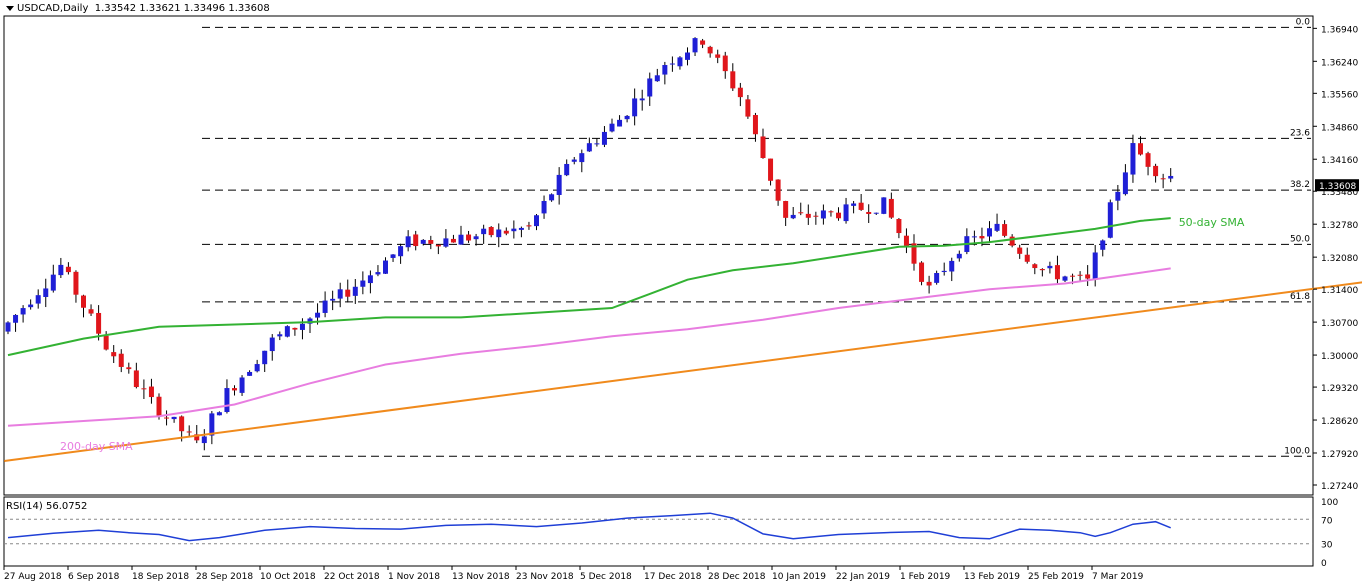 The width and height of the screenshot is (1362, 584). Describe the element at coordinates (1339, 259) in the screenshot. I see `price-tick-label: 1.32080` at that location.